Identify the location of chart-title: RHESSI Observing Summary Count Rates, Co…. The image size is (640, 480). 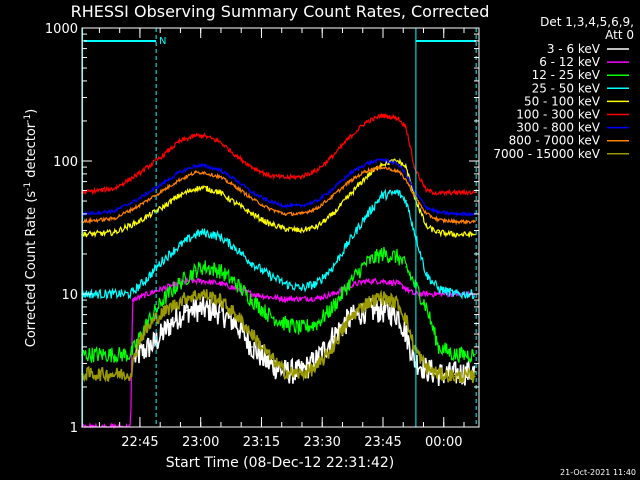
(280, 11).